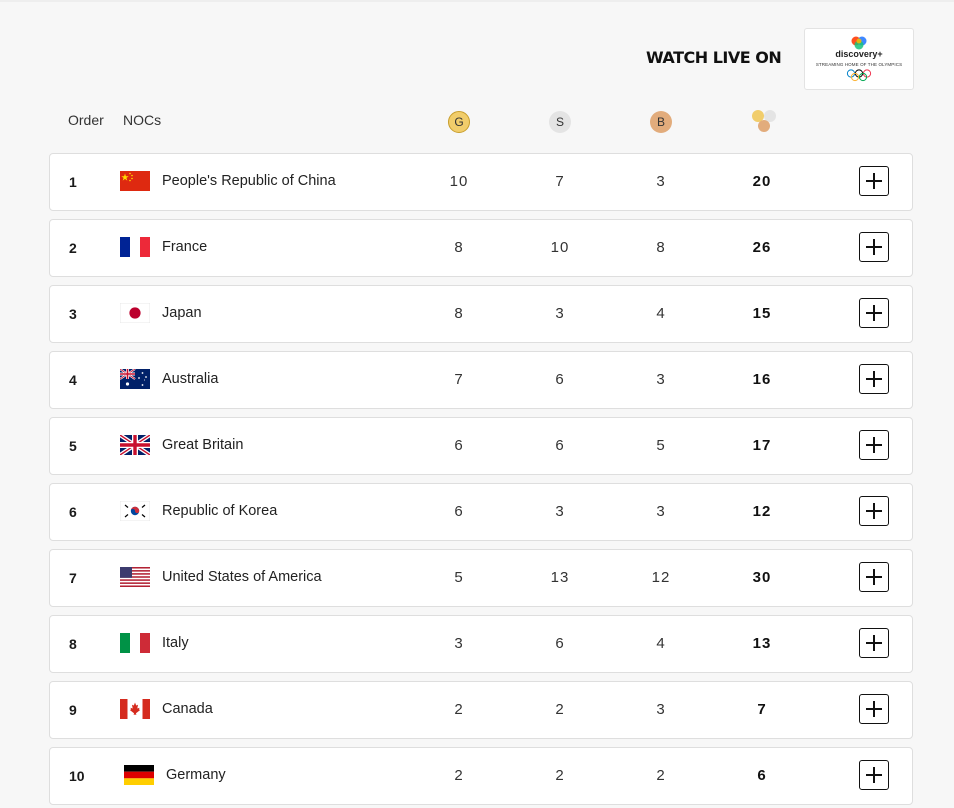  I want to click on country-name: United States of America, so click(242, 577).